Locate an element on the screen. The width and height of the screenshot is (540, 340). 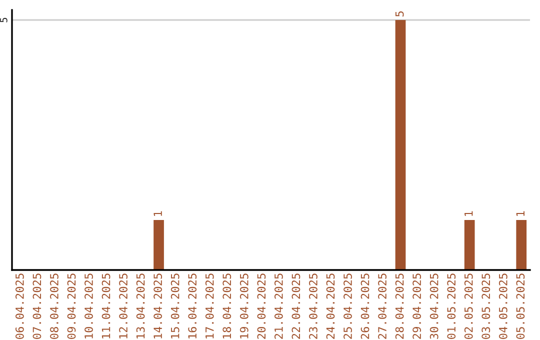
x-tick-label: 22.04.2025 is located at coordinates (296, 306).